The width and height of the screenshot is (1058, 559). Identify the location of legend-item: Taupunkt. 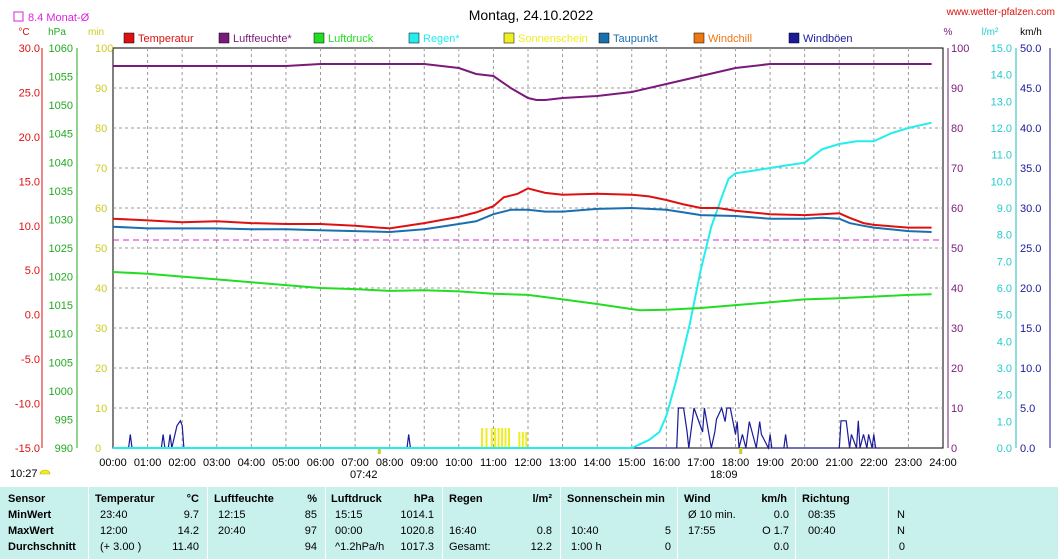
(628, 38).